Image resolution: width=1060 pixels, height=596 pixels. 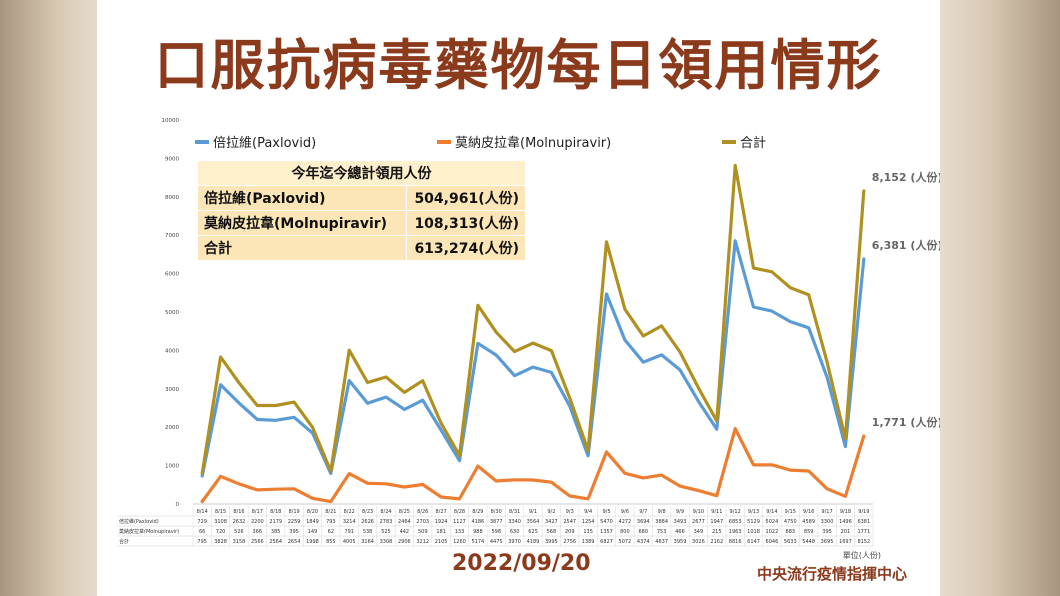 What do you see at coordinates (772, 532) in the screenshot?
I see `table-cell: 1022` at bounding box center [772, 532].